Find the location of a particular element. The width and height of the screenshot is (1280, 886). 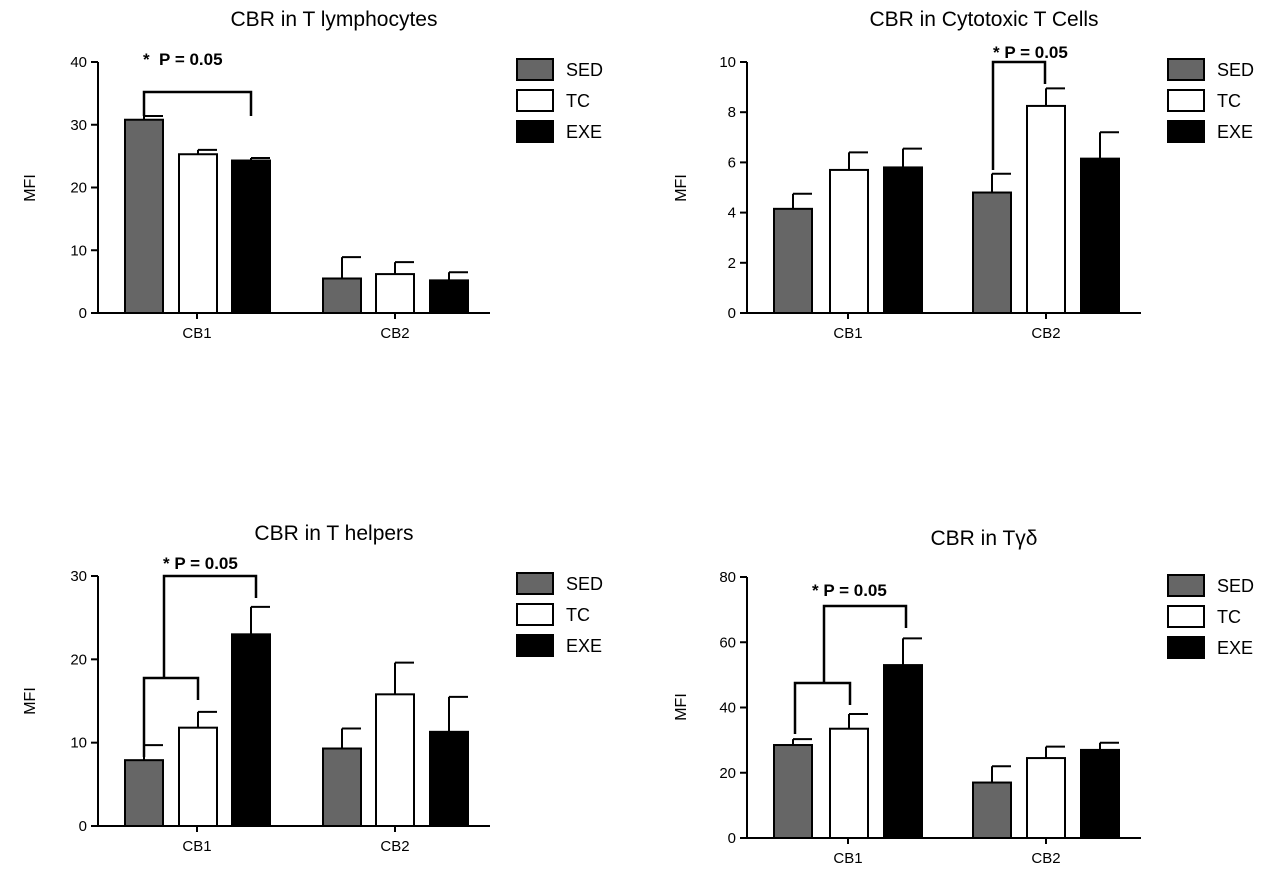

y-tick-label: 8 is located at coordinates (732, 112).